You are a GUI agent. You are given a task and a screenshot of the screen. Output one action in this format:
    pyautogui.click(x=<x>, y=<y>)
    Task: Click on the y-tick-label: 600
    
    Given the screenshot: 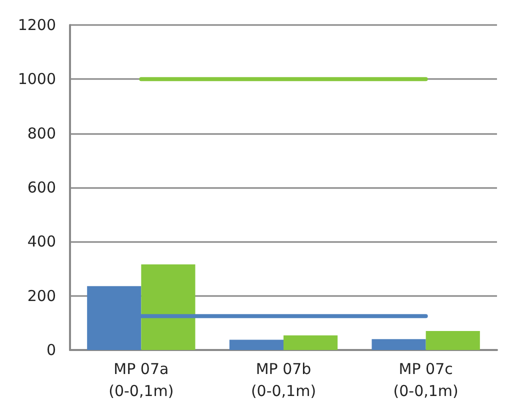 What is the action you would take?
    pyautogui.click(x=41, y=187)
    